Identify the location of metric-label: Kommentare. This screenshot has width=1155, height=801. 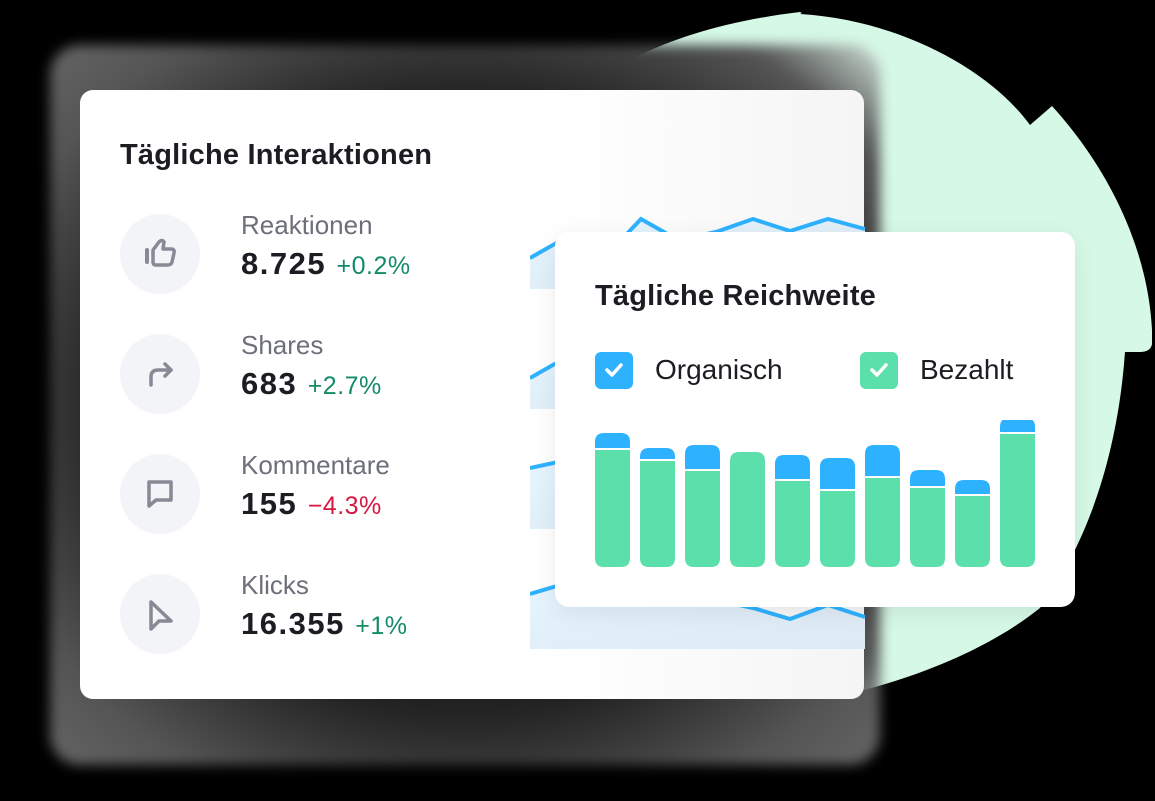
(315, 465).